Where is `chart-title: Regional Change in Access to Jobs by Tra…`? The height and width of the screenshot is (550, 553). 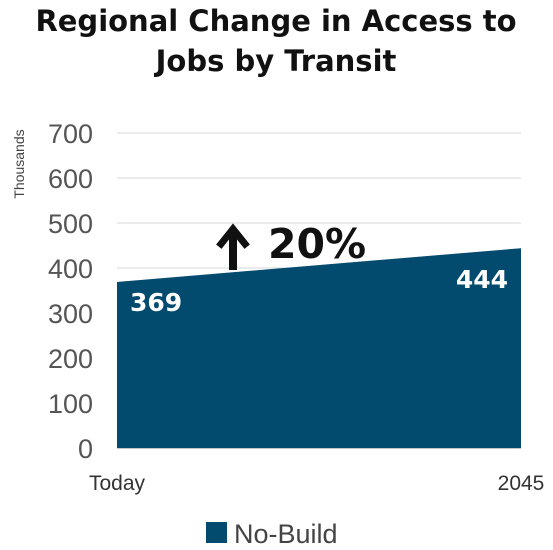
chart-title: Regional Change in Access to Jobs by Tra… is located at coordinates (275, 41).